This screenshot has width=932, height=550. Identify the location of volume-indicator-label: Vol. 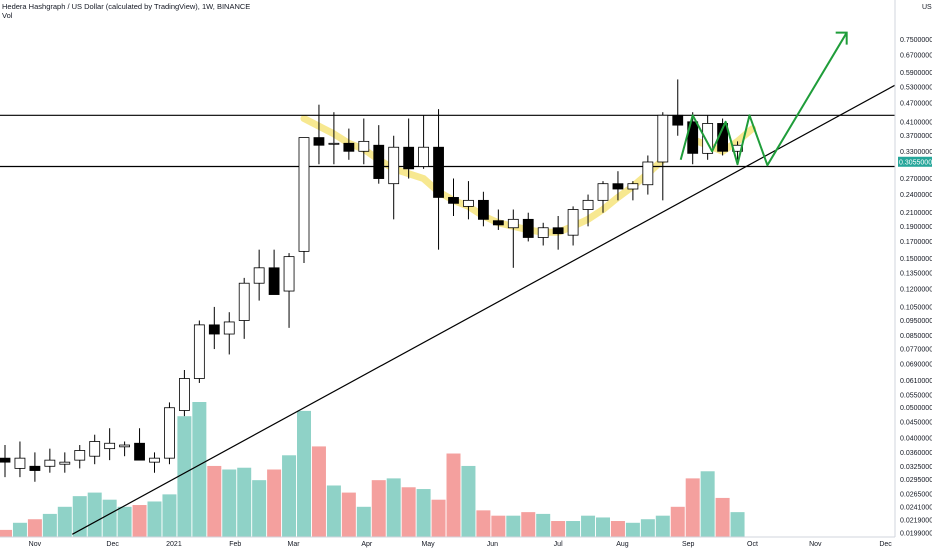
(7, 15).